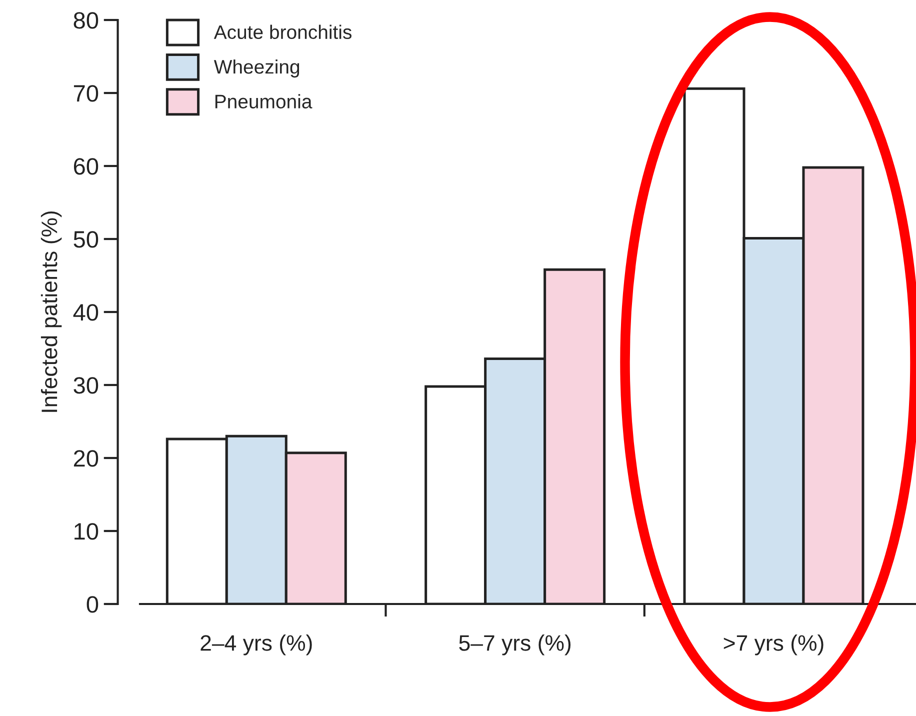 This screenshot has height=716, width=916. Describe the element at coordinates (257, 68) in the screenshot. I see `legend-label: Wheezing` at that location.